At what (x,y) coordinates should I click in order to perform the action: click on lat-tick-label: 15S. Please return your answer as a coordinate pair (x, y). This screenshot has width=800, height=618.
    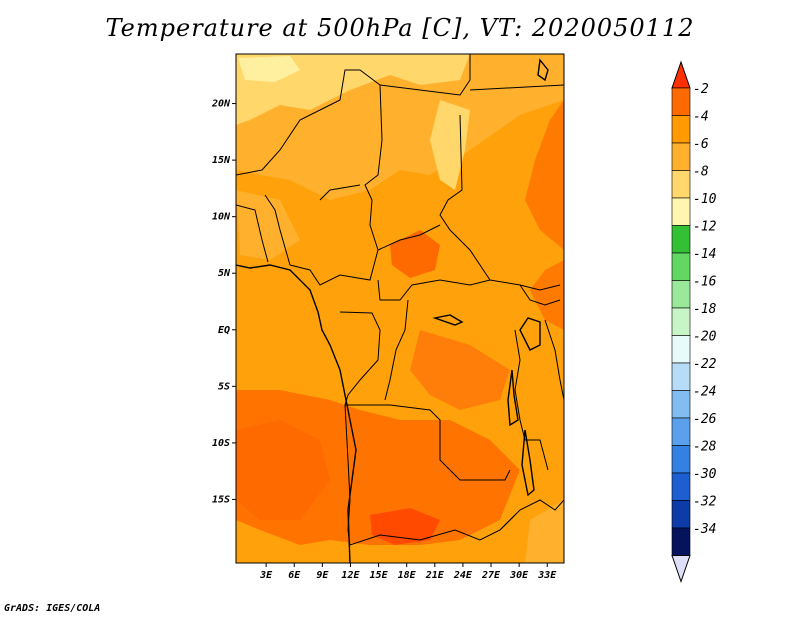
    Looking at the image, I should click on (221, 499).